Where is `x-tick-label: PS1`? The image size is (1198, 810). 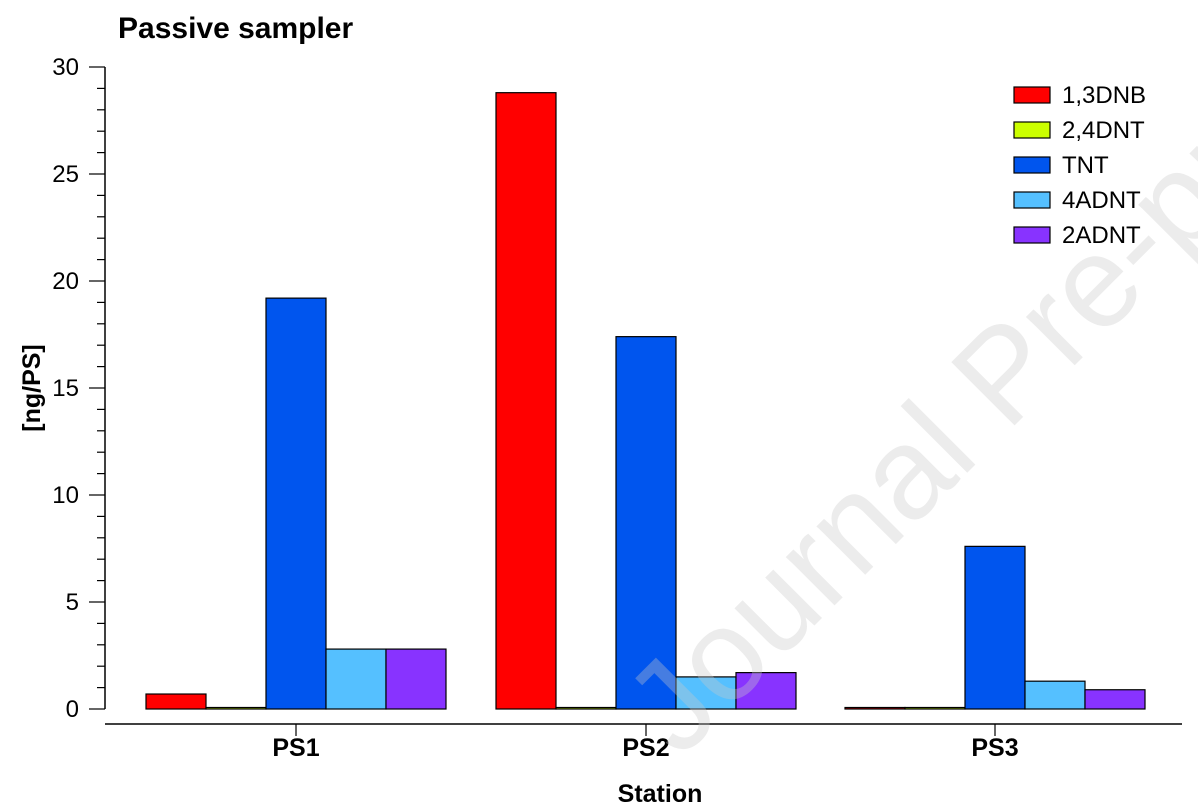 x-tick-label: PS1 is located at coordinates (295, 748).